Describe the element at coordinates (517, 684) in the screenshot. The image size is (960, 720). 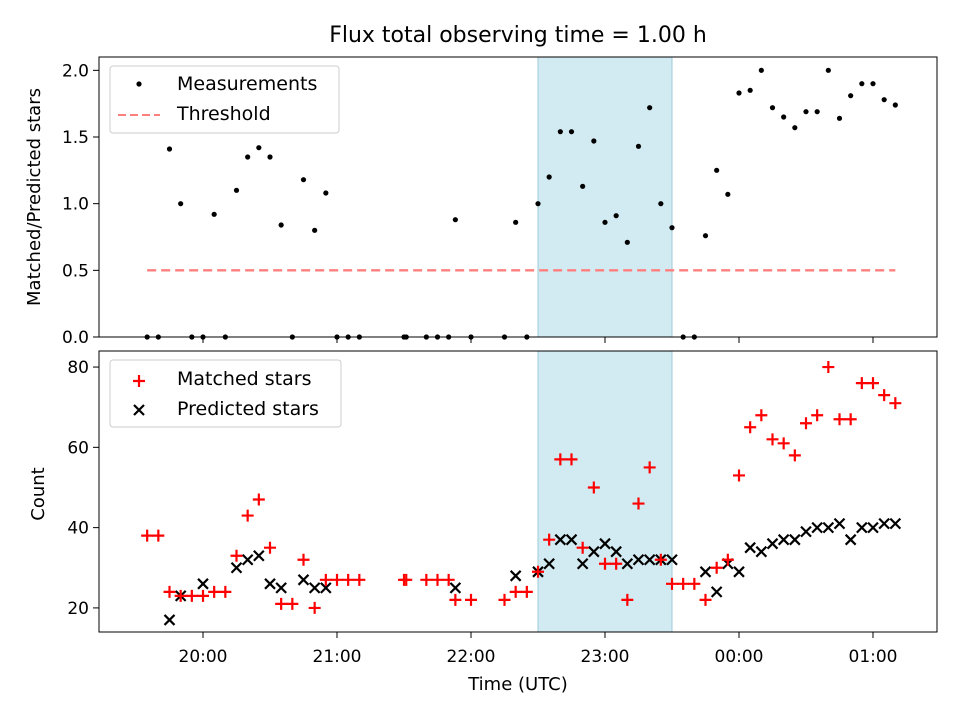
I see `x-axis-label: Time (UTC)` at that location.